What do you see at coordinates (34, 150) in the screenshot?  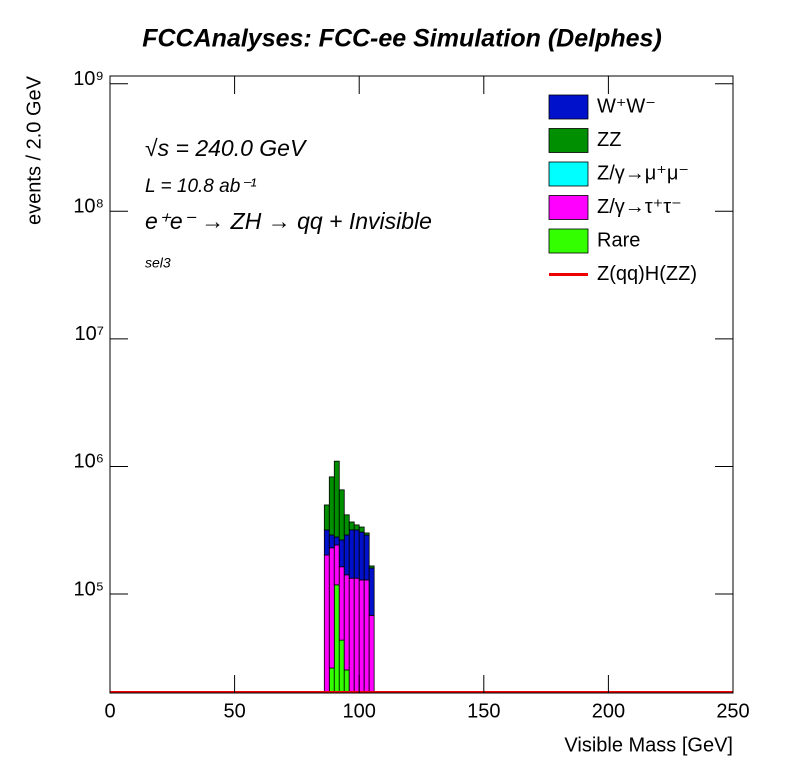 I see `y-axis-label: events / 2.0 GeV` at bounding box center [34, 150].